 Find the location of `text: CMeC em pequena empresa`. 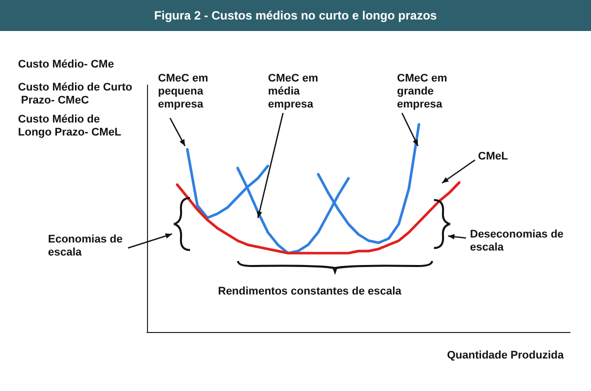

text: CMeC em pequena empresa is located at coordinates (185, 91).